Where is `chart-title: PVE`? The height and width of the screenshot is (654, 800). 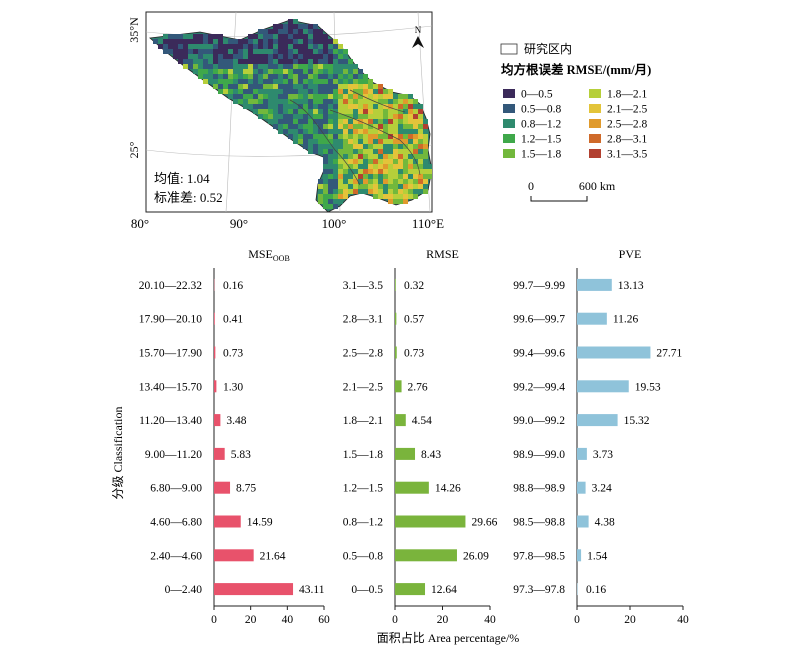
chart-title: PVE is located at coordinates (630, 254).